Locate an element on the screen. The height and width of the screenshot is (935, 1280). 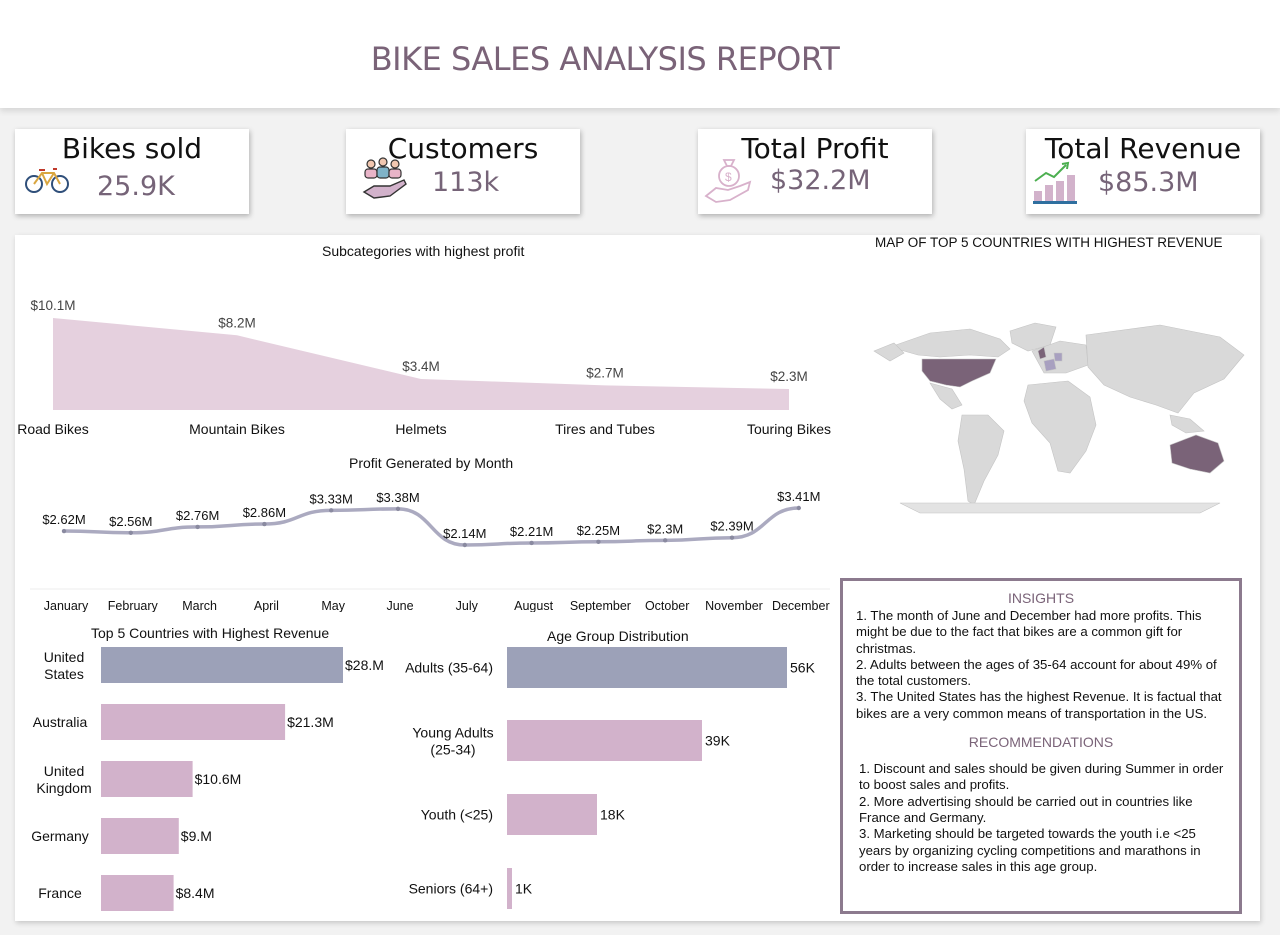
month-label: July is located at coordinates (467, 605).